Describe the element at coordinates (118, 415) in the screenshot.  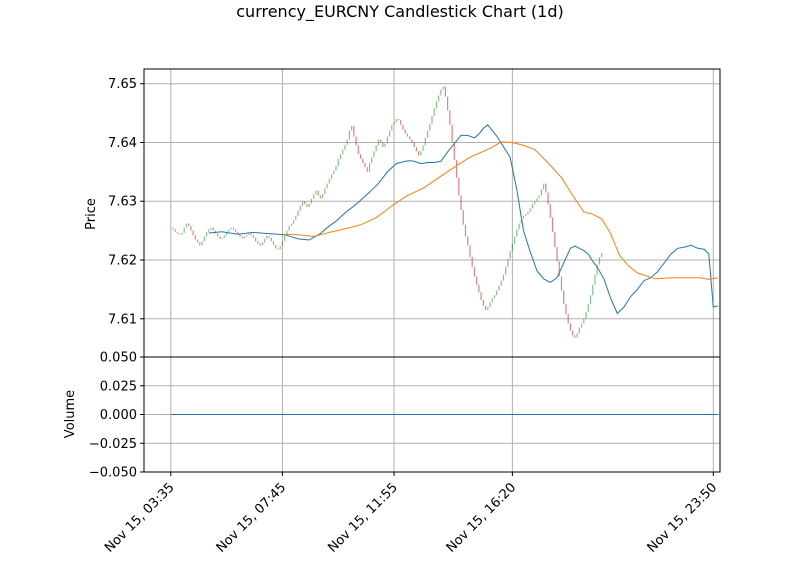
I see `volume-y-tick-label: 0.000` at that location.